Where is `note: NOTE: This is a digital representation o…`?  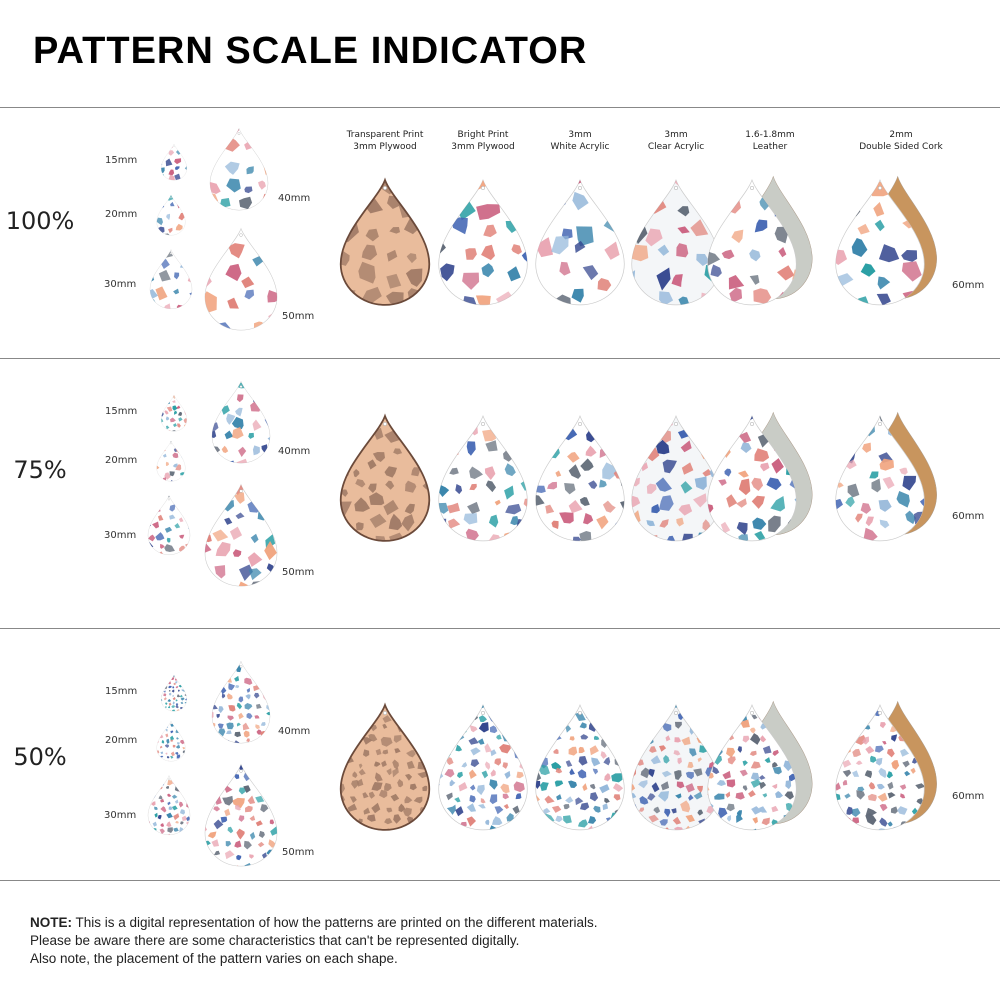 note: NOTE: This is a digital representation o… is located at coordinates (314, 941).